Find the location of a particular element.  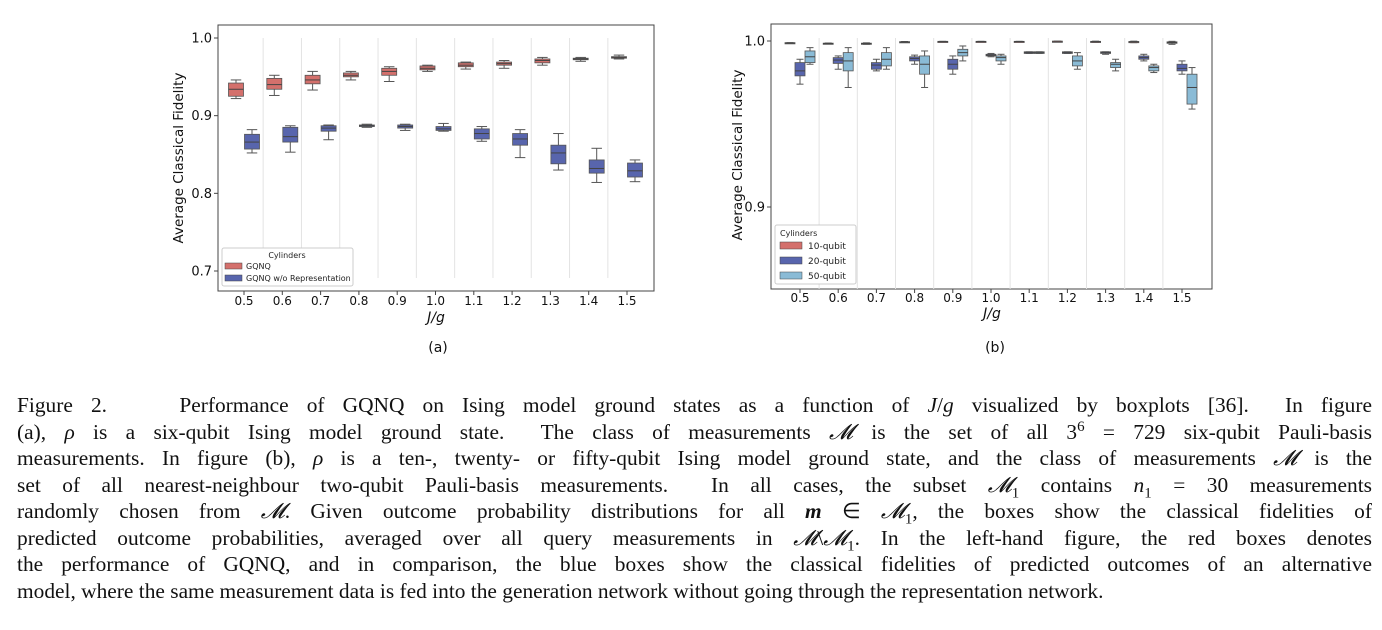

chart-a-legend-frame is located at coordinates (287, 267).